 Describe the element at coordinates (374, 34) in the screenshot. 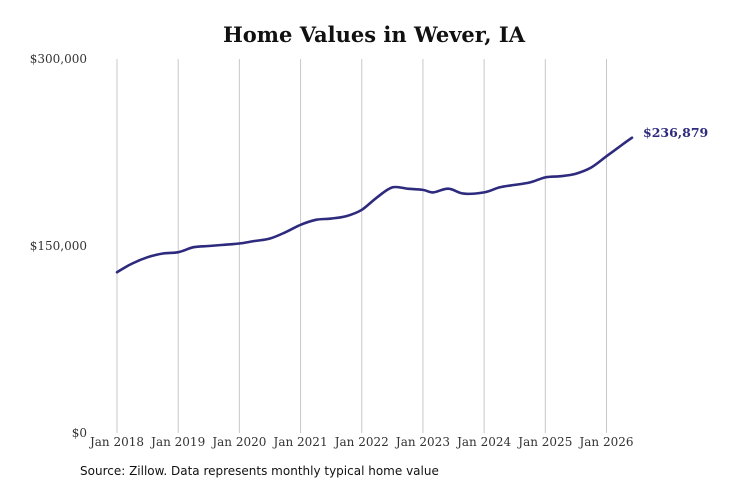

I see `chart-title: Home Values in Wever, IA` at that location.